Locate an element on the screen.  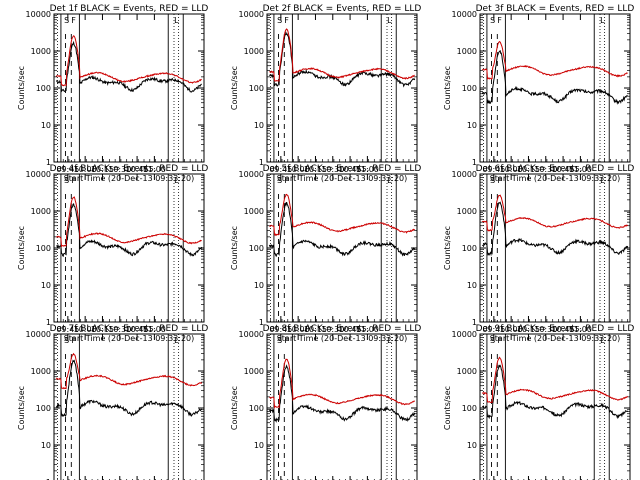
panel-title: Det 6f BLACK = Events, RED = LLD is located at coordinates (555, 169).